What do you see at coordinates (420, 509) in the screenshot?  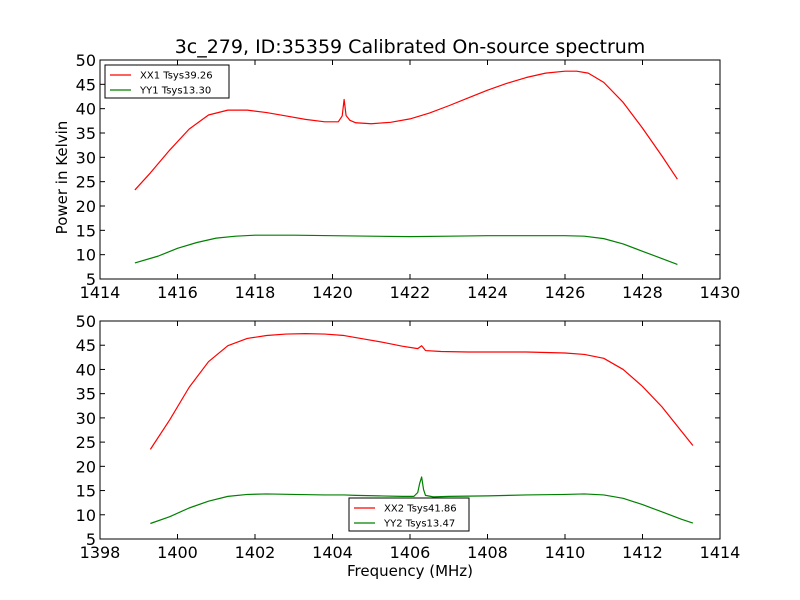 I see `legend-entry: XX2 Tsys41.86` at bounding box center [420, 509].